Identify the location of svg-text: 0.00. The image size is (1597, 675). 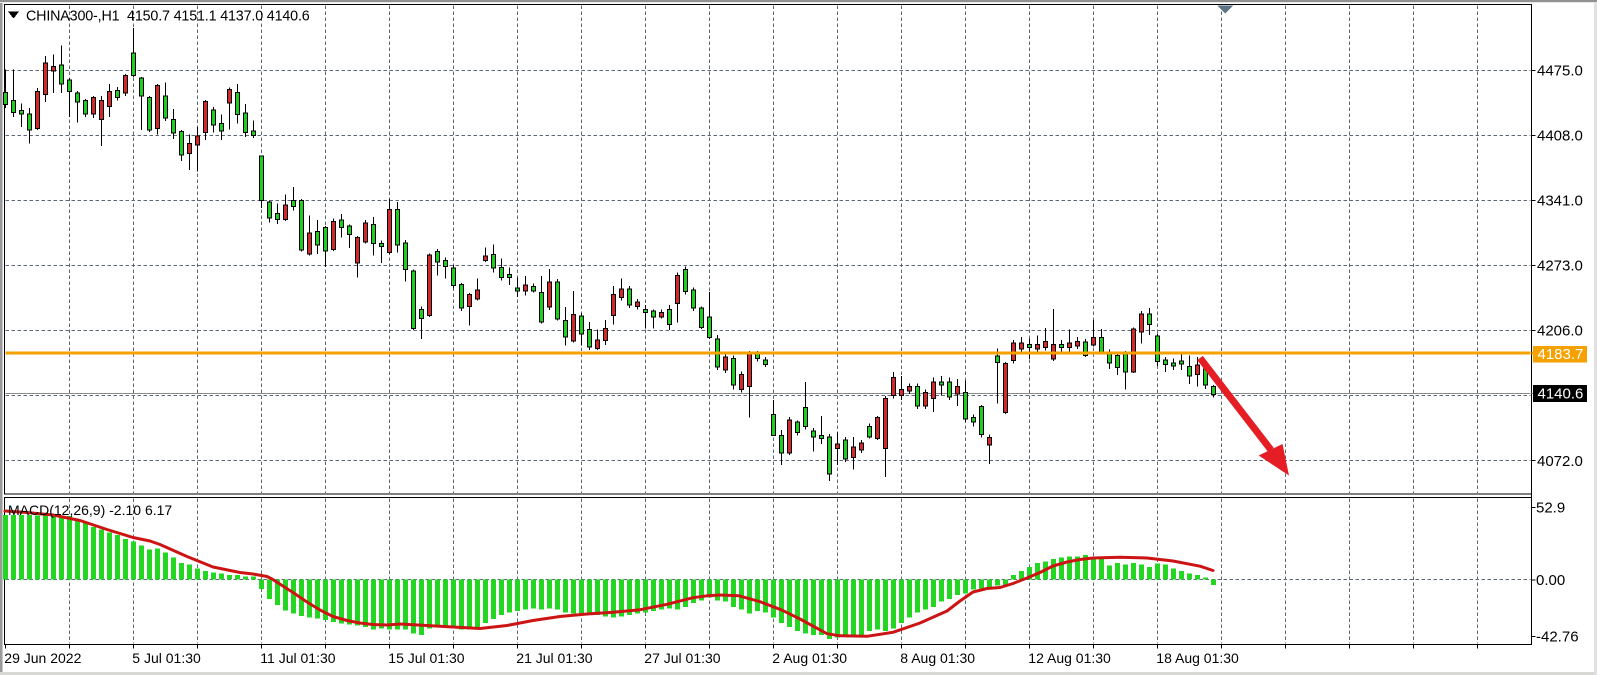
(1550, 580).